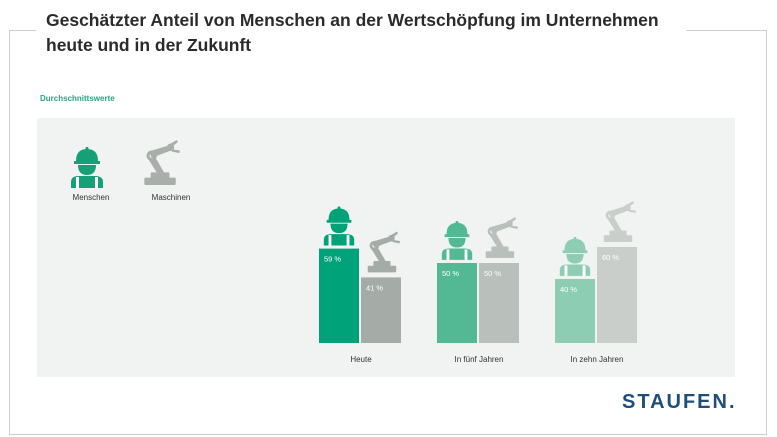 Image resolution: width=777 pixels, height=437 pixels. Describe the element at coordinates (575, 256) in the screenshot. I see `worker-icon-zehn-jahre` at that location.